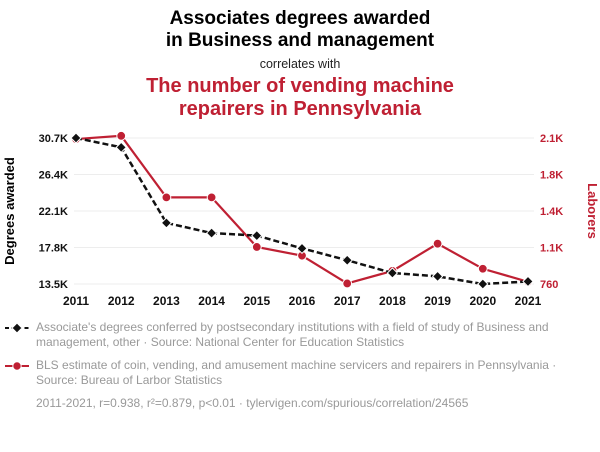 The height and width of the screenshot is (452, 600). Describe the element at coordinates (347, 301) in the screenshot. I see `svg-text: 2017` at that location.